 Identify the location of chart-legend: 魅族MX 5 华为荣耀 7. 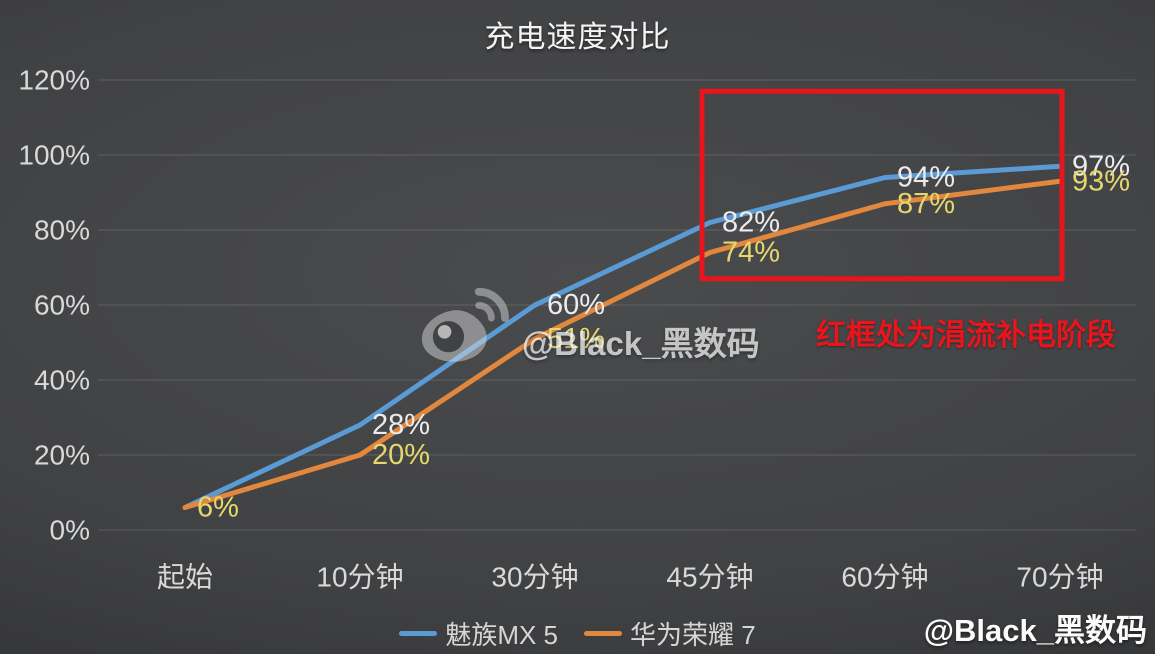
(577, 633).